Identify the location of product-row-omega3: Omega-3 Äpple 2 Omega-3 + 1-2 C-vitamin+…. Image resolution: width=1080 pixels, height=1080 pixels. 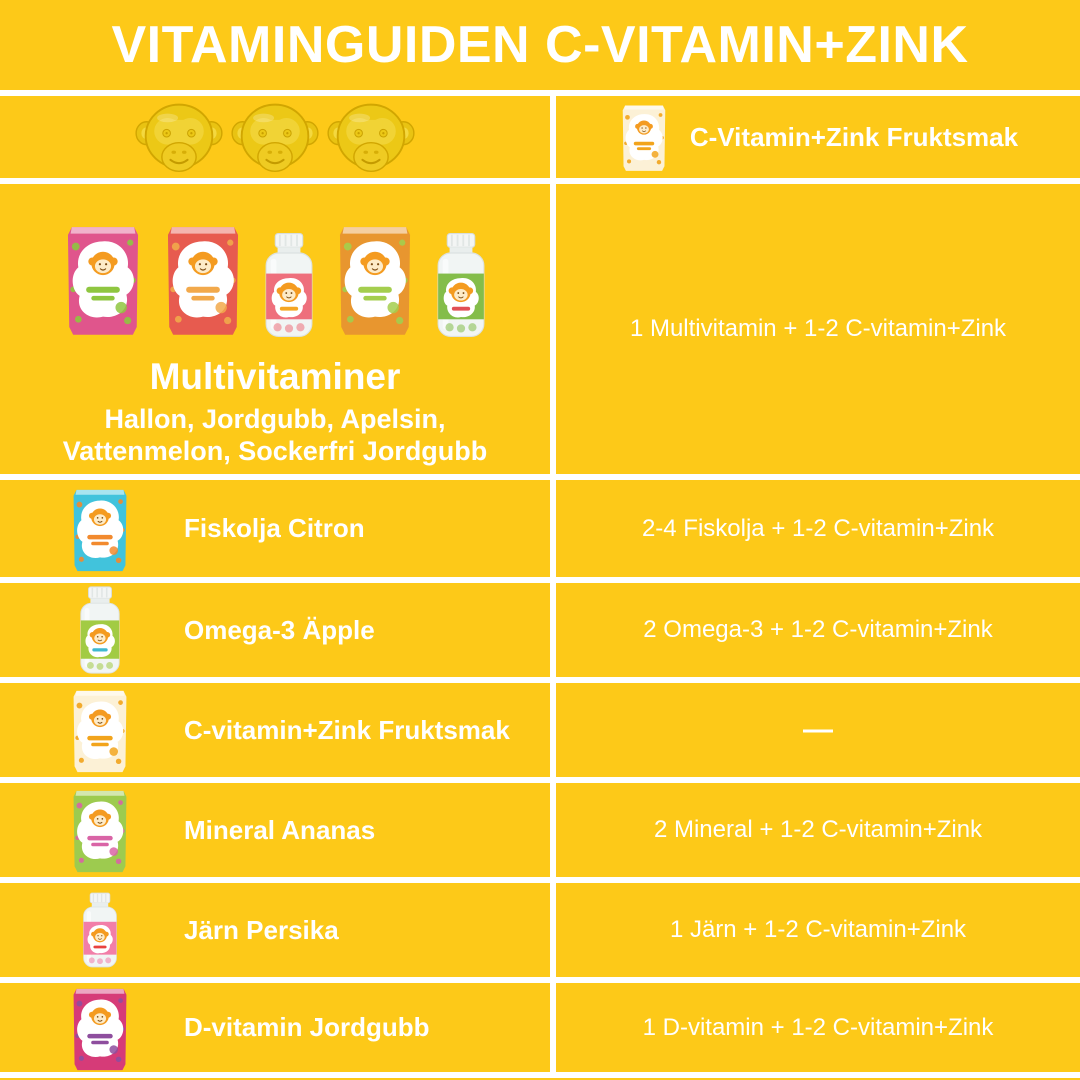
(540, 630).